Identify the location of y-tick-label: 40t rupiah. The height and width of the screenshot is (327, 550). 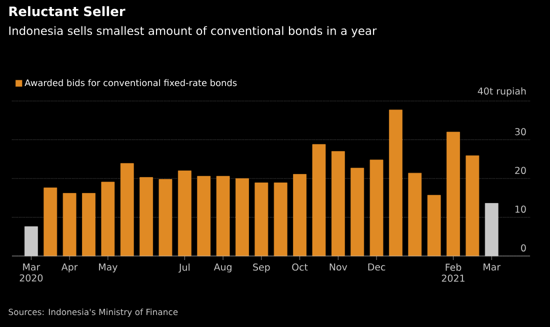
(502, 91).